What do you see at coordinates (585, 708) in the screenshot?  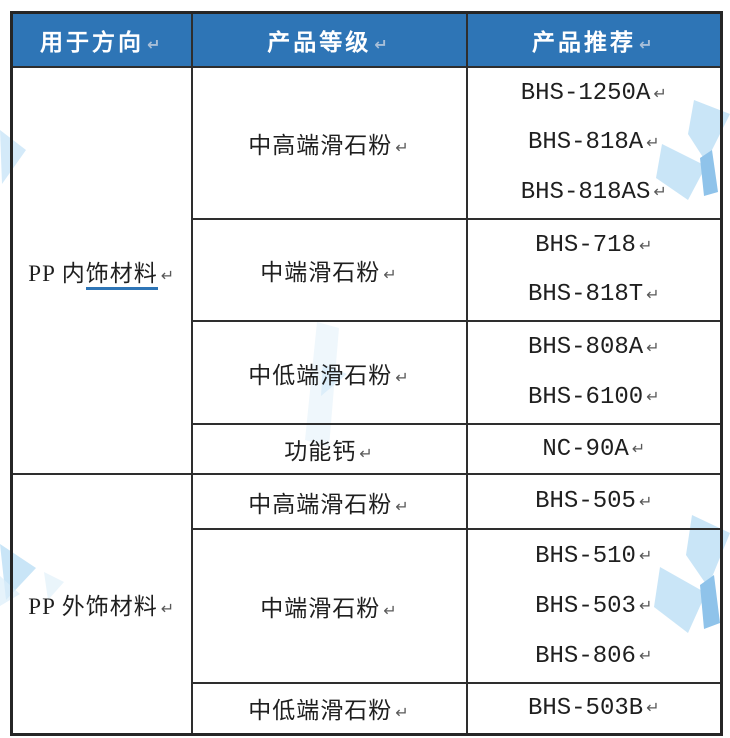 I see `product-code: BHS-503B` at bounding box center [585, 708].